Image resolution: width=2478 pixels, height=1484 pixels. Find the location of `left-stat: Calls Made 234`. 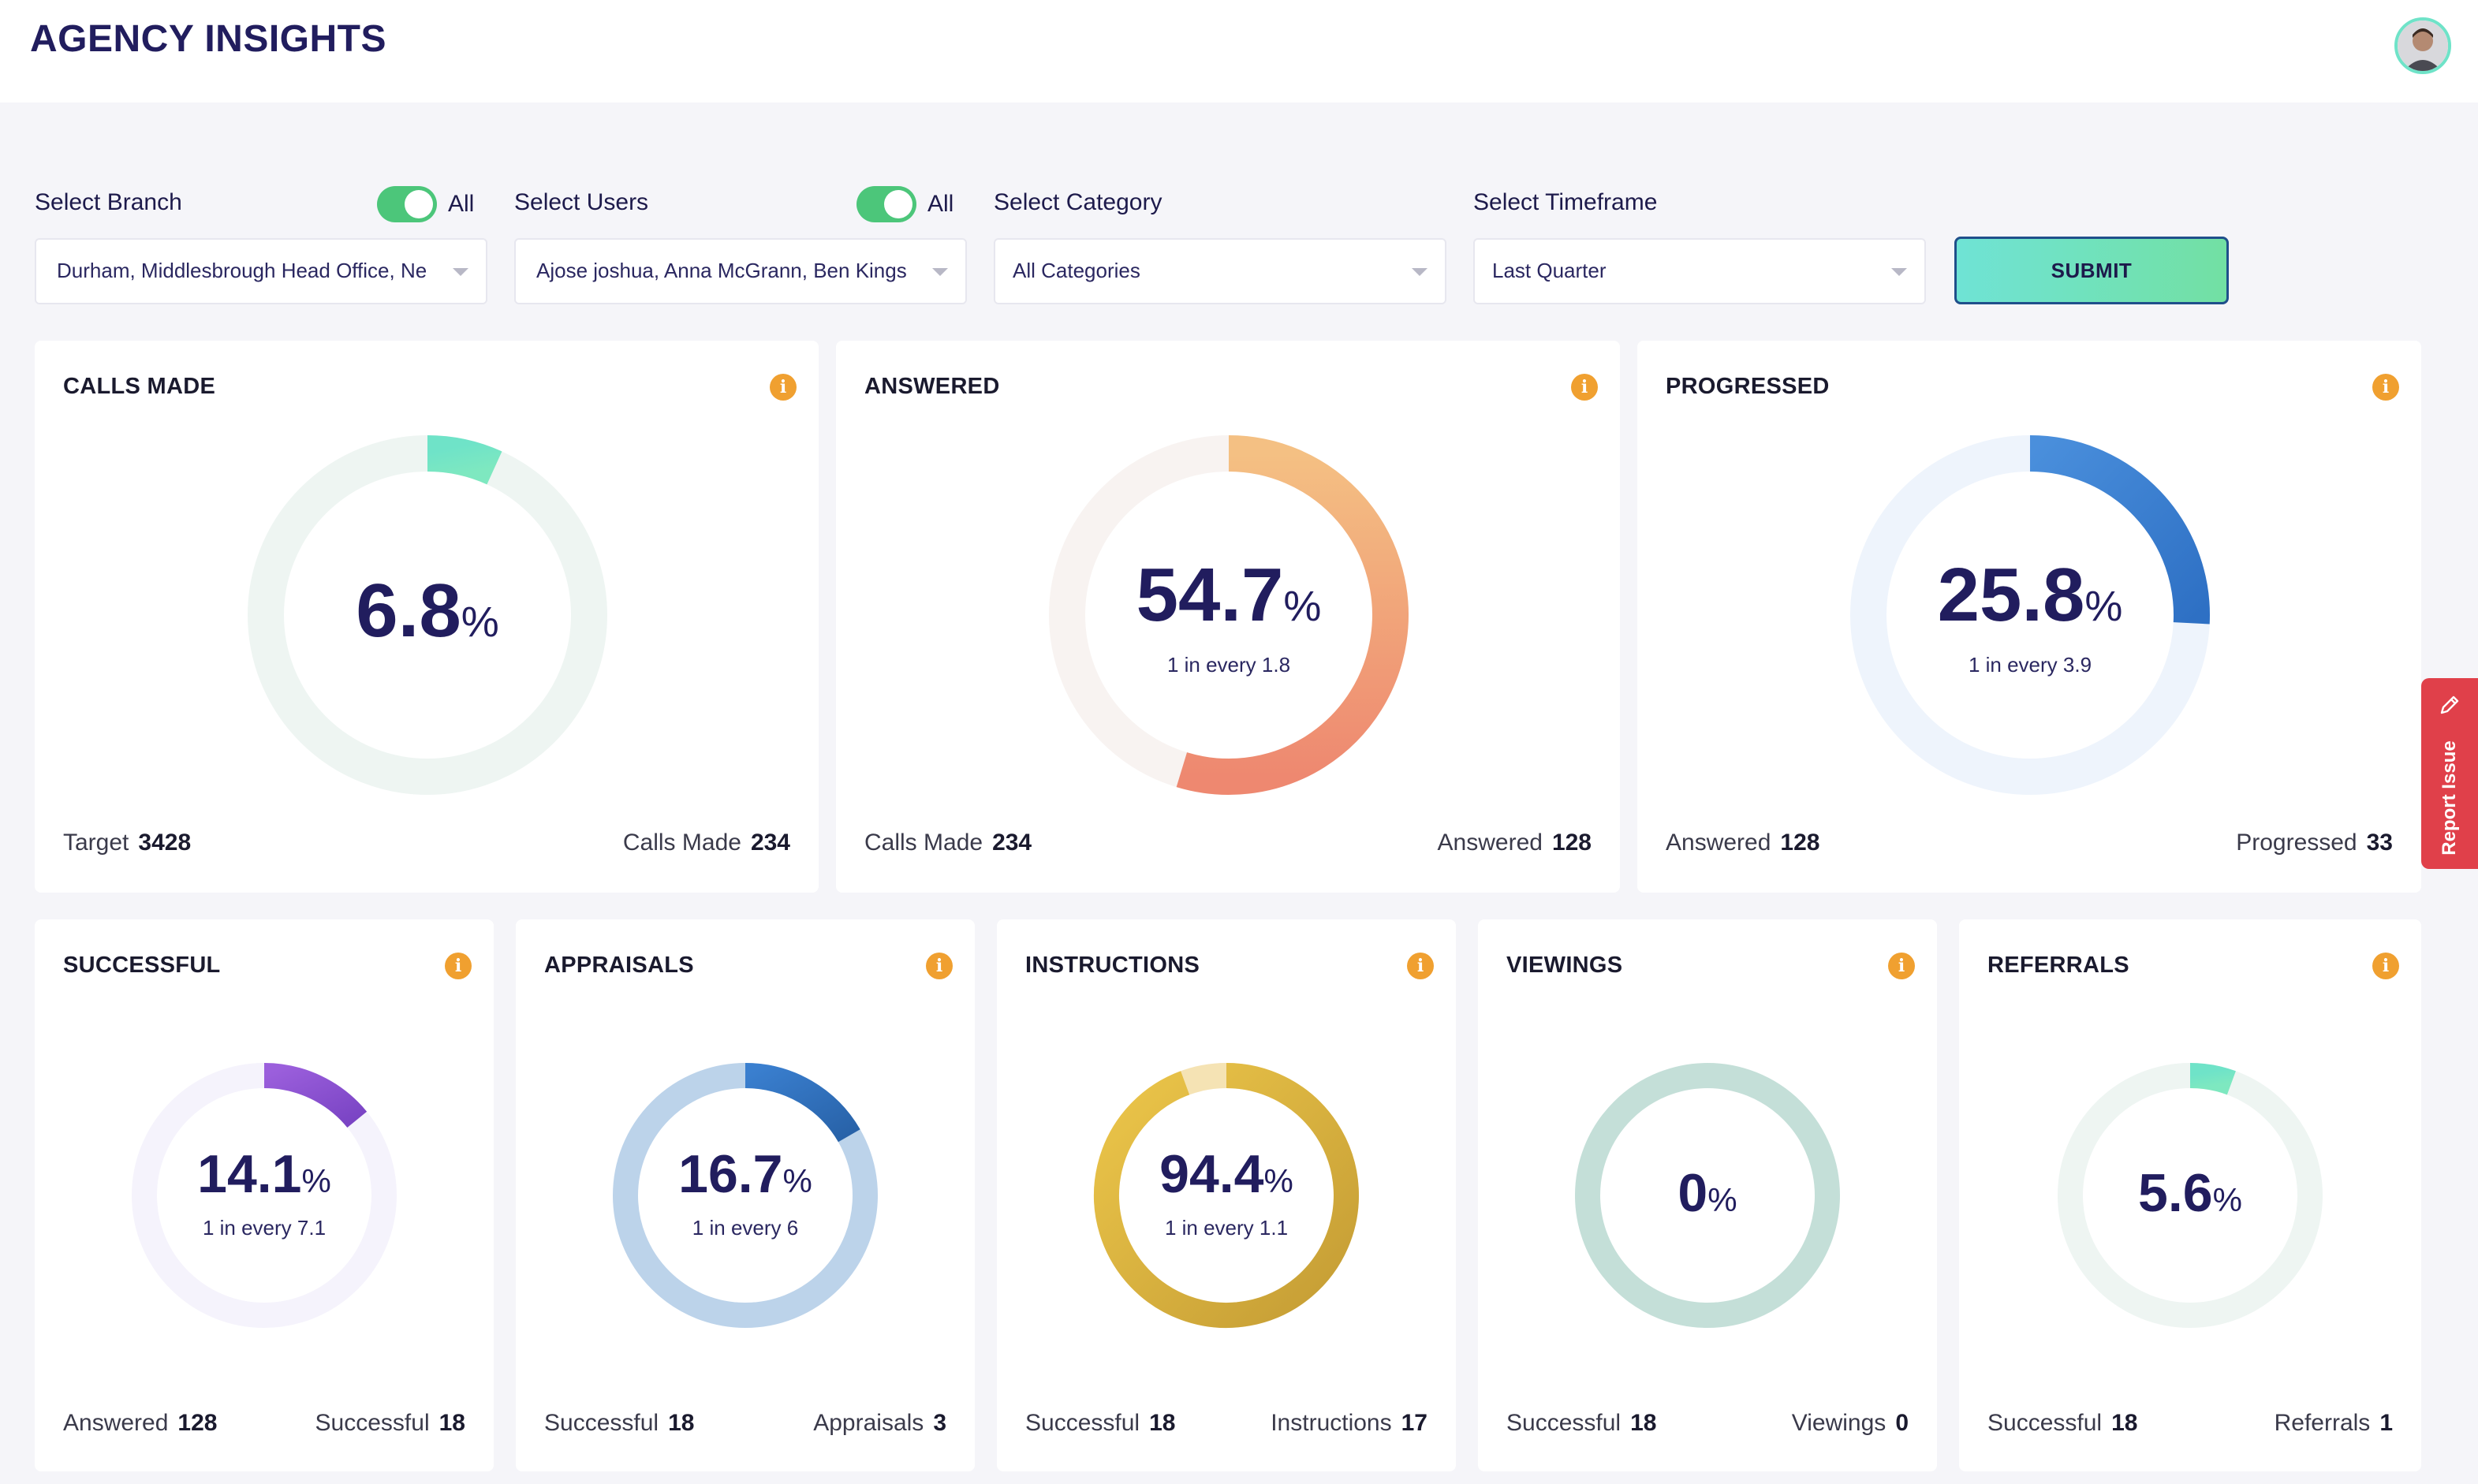

left-stat: Calls Made 234 is located at coordinates (948, 843).